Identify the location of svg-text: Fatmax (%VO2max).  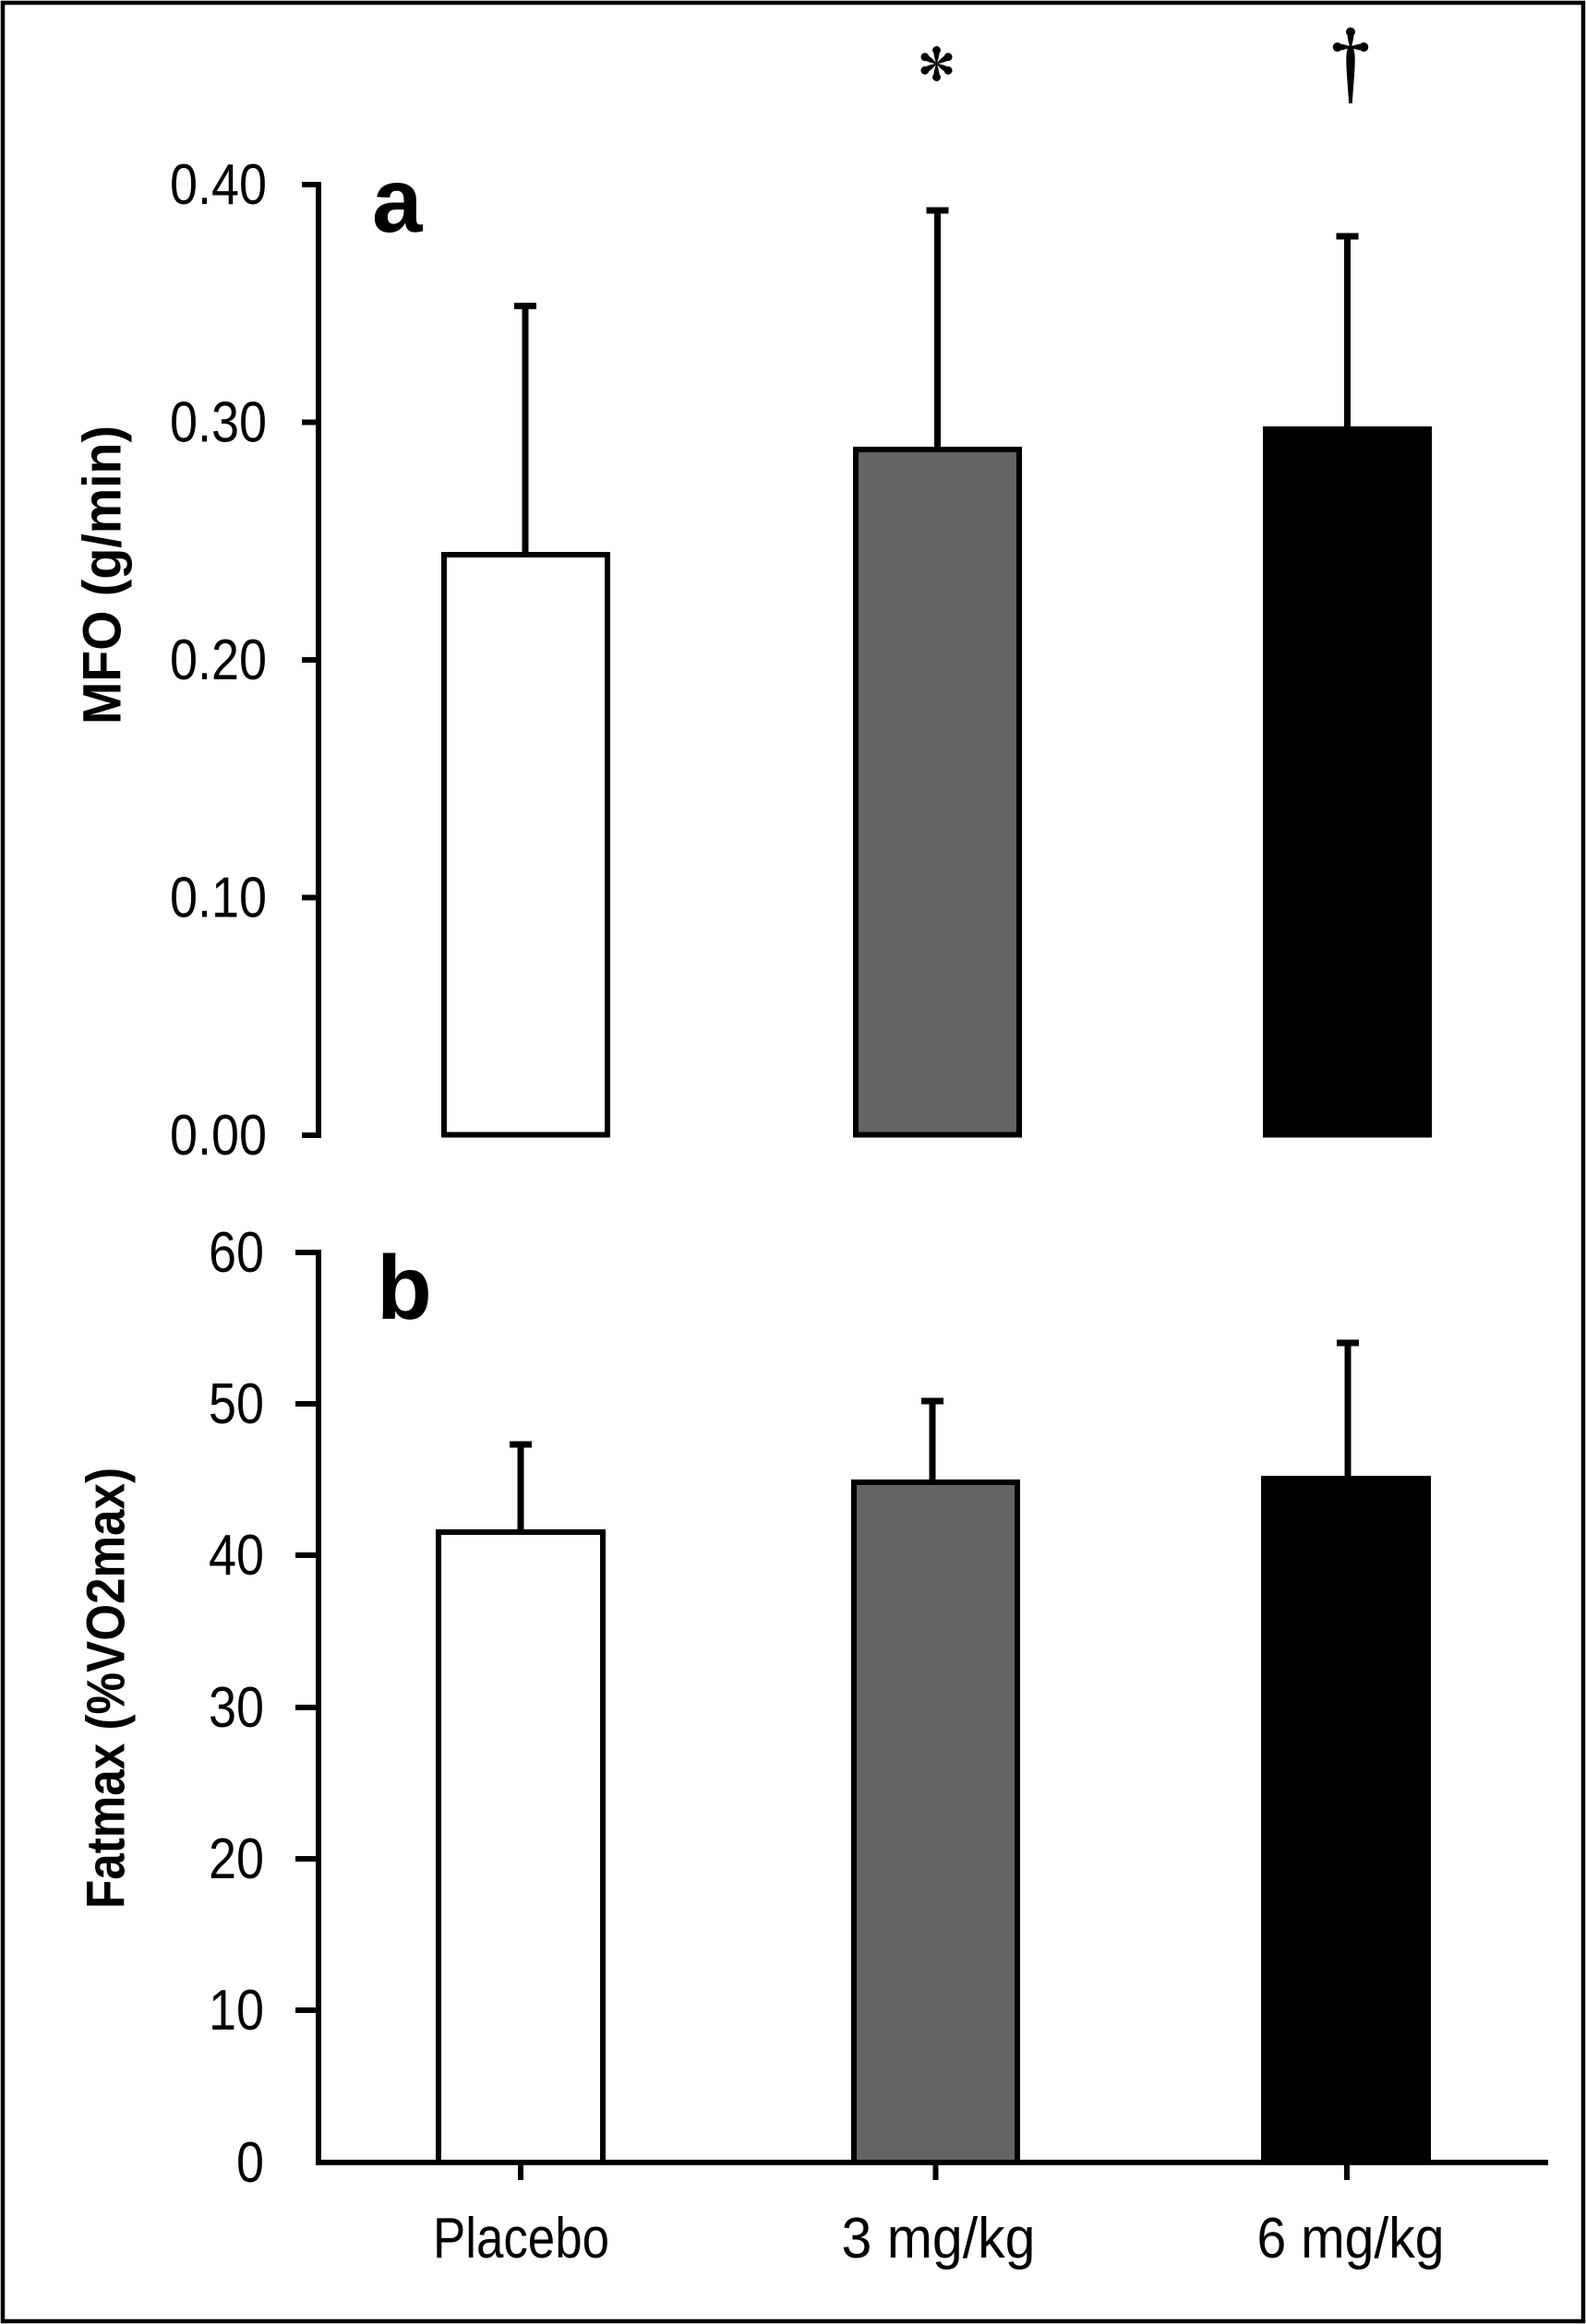
(107, 1688).